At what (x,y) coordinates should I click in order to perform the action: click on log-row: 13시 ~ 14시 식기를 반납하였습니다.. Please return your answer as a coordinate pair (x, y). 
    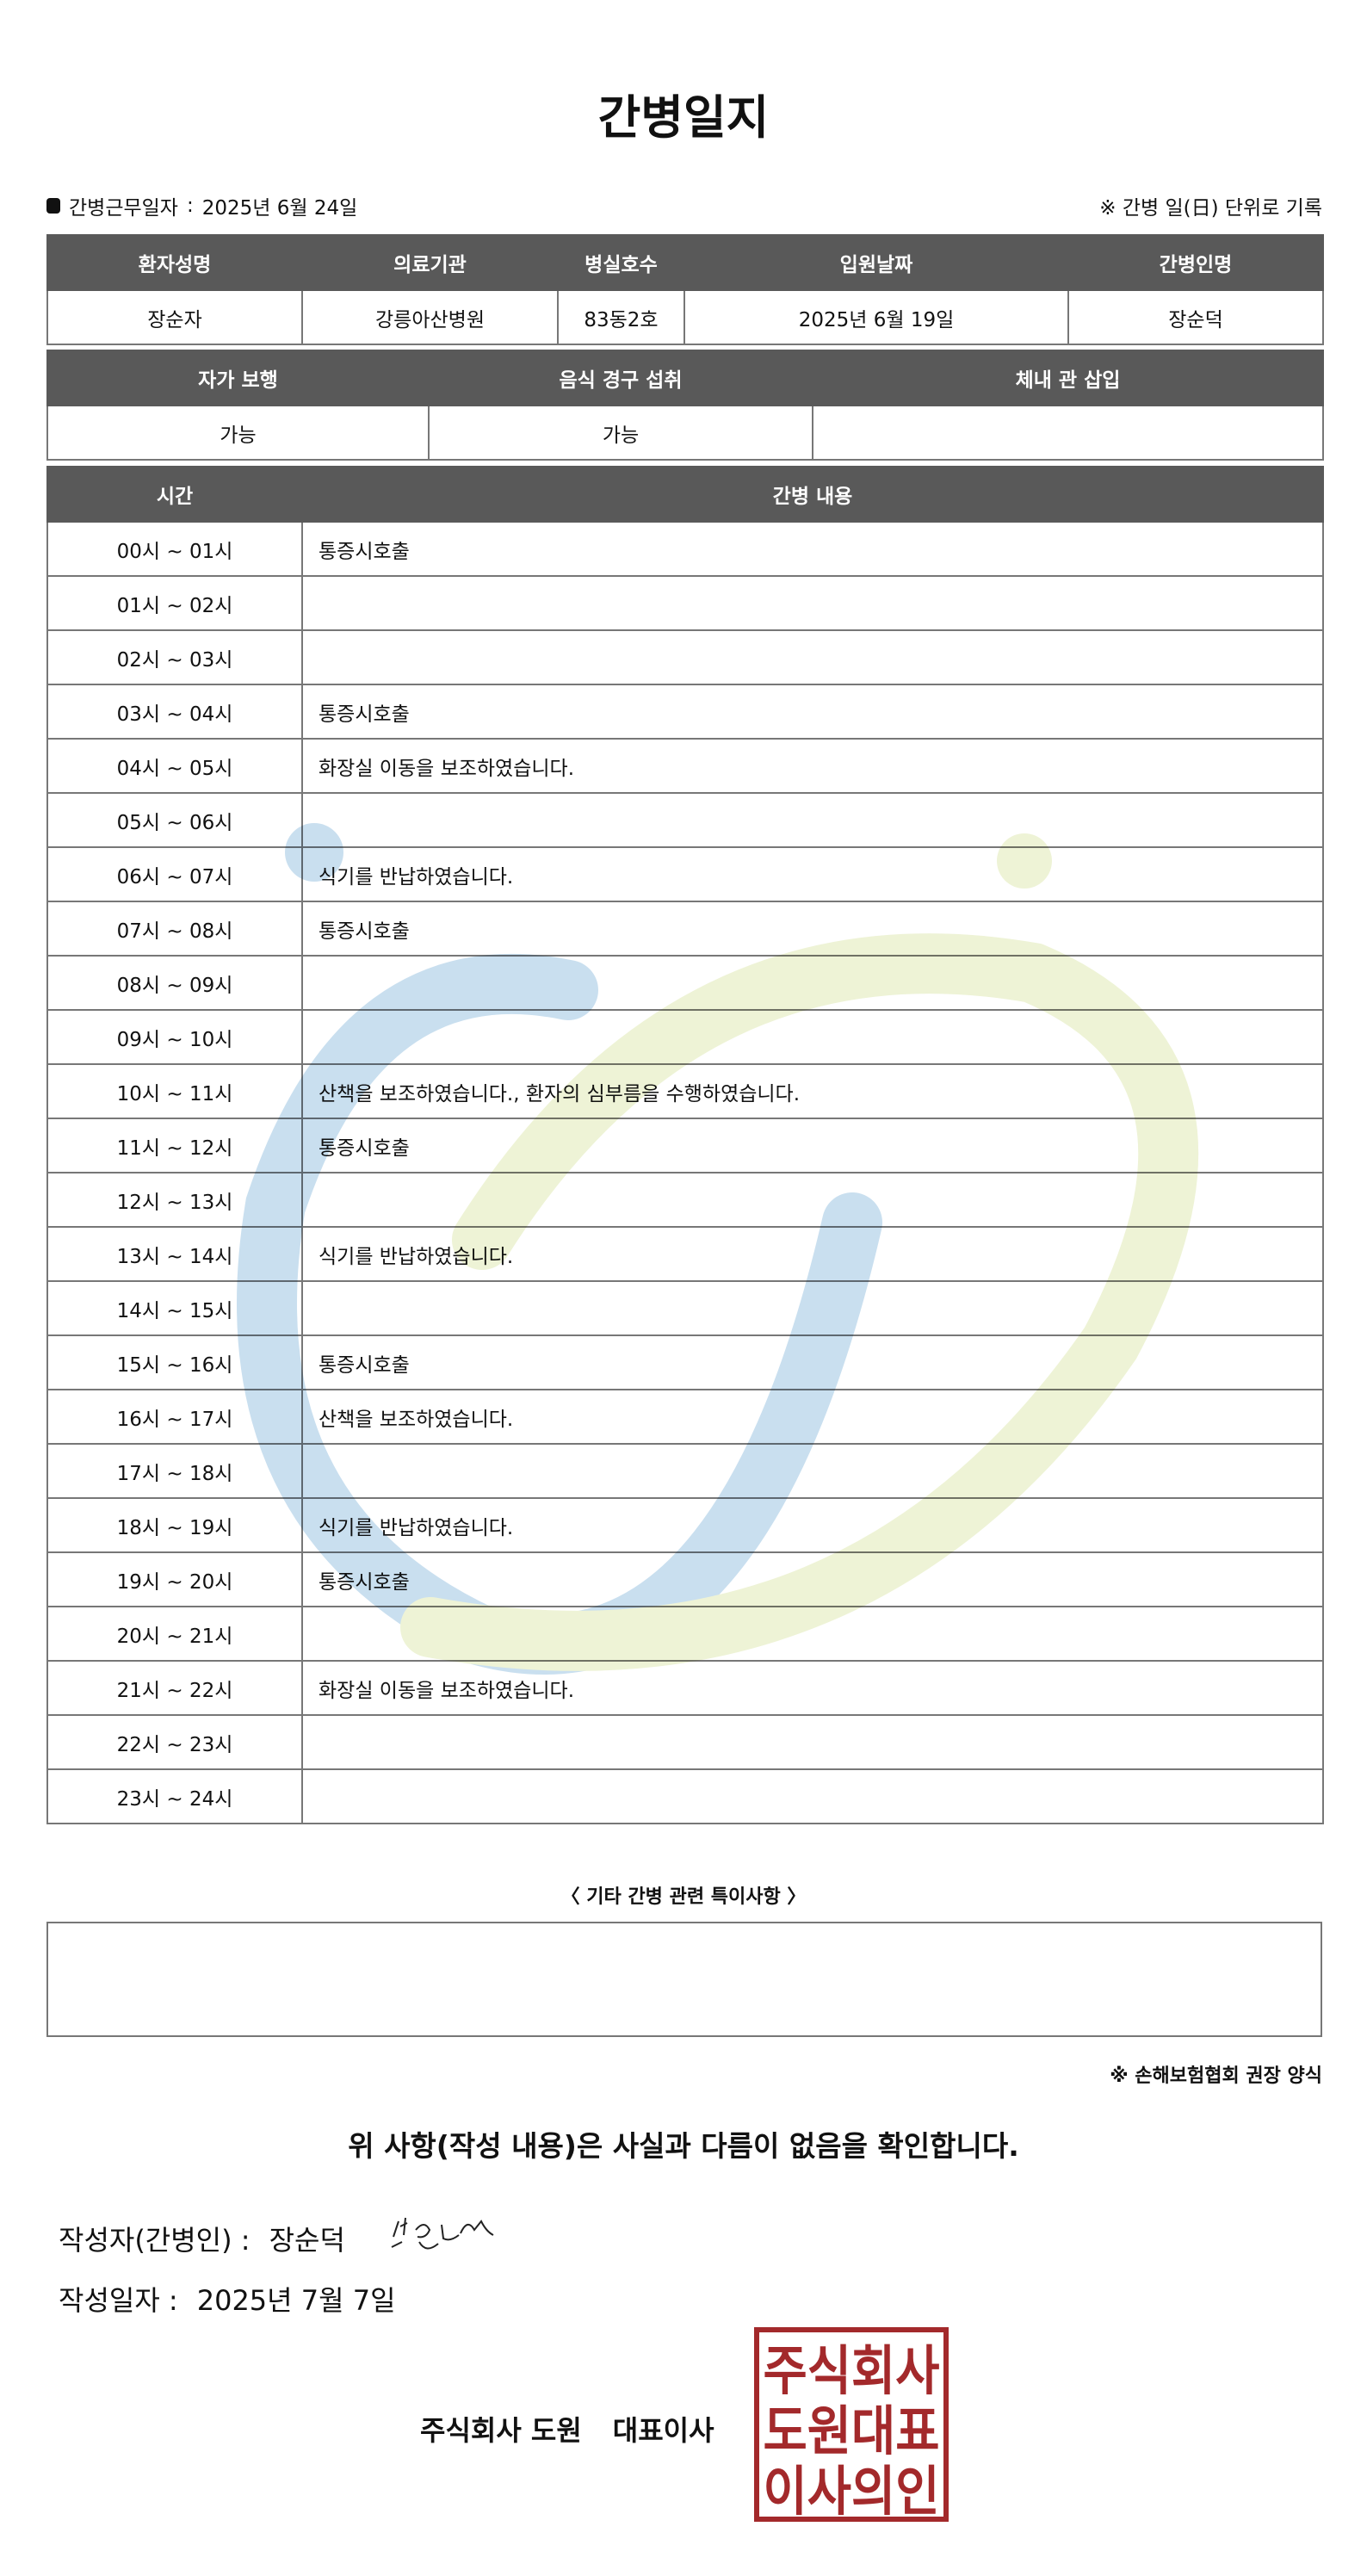
    Looking at the image, I should click on (685, 1254).